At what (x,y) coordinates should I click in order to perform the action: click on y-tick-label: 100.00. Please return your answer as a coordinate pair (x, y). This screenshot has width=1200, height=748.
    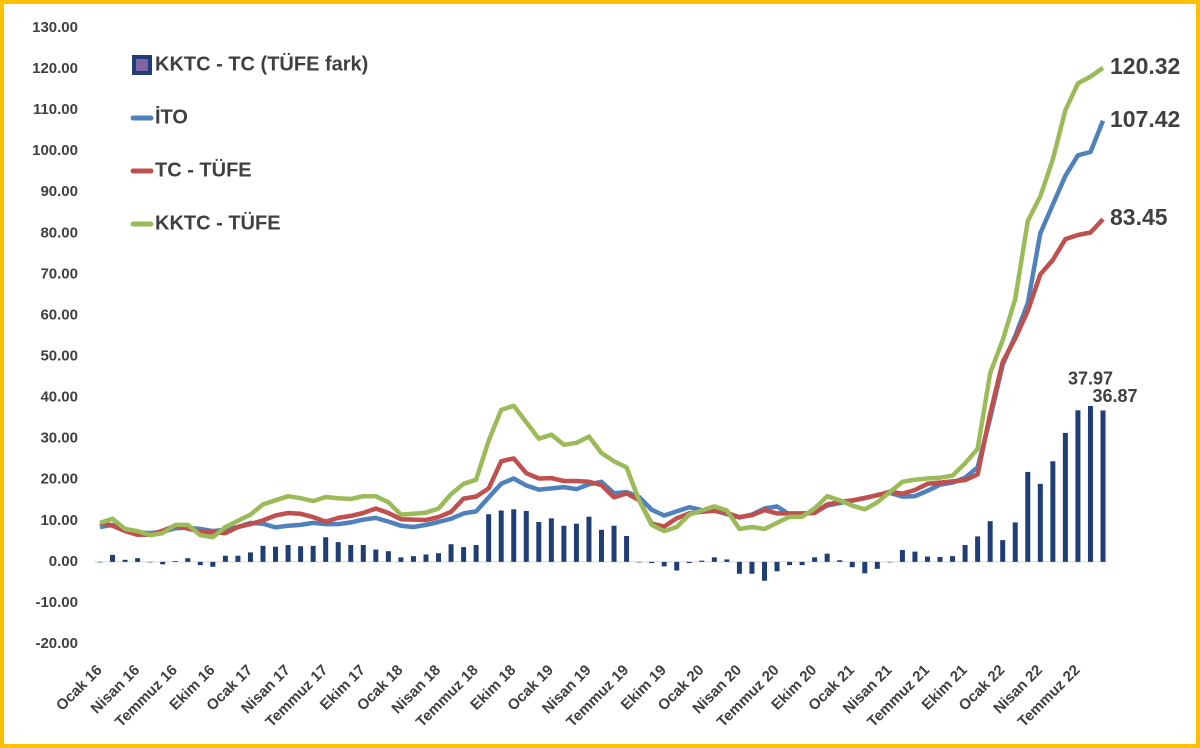
    Looking at the image, I should click on (55, 150).